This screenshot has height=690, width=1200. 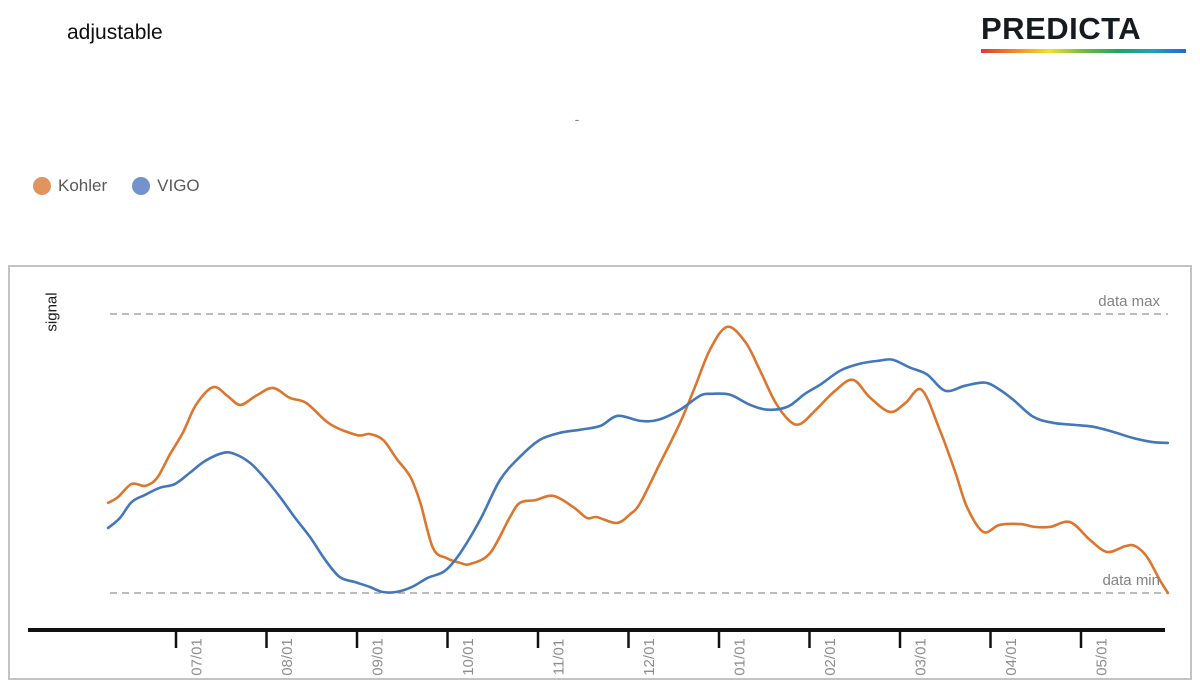 What do you see at coordinates (1011, 657) in the screenshot?
I see `x-tick-label: 04/01` at bounding box center [1011, 657].